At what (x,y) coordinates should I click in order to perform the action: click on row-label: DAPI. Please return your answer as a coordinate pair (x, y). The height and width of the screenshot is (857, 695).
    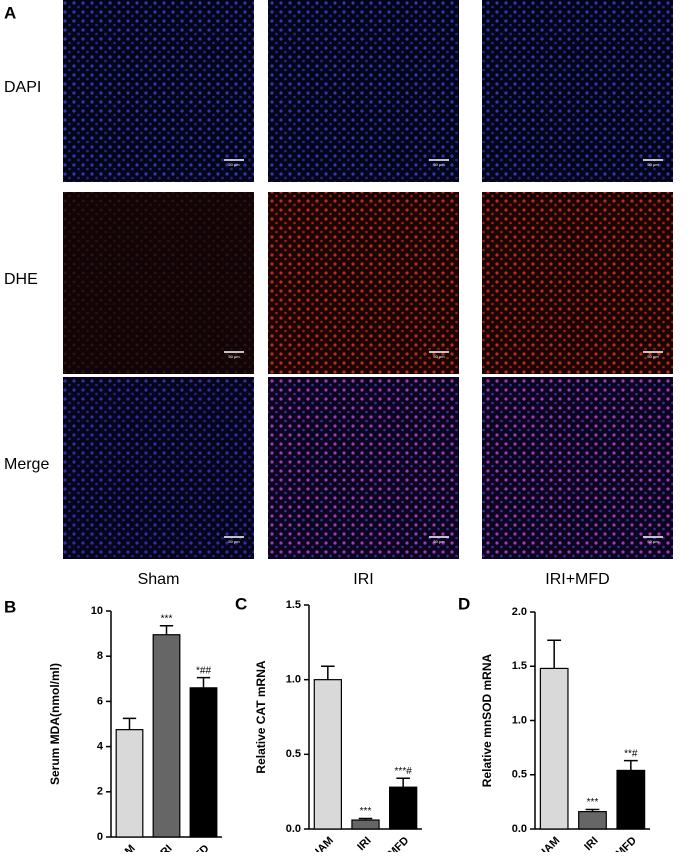
    Looking at the image, I should click on (22, 87).